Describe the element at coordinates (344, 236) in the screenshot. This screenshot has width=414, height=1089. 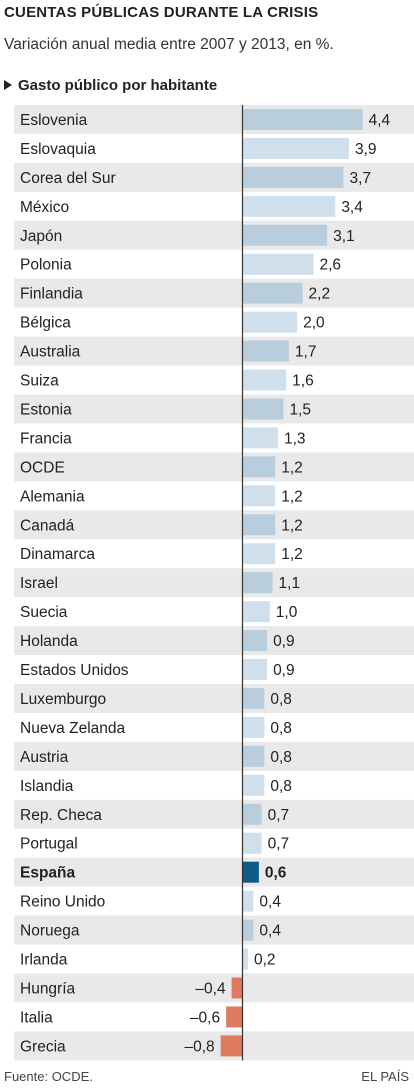
I see `value-label: 3,1` at that location.